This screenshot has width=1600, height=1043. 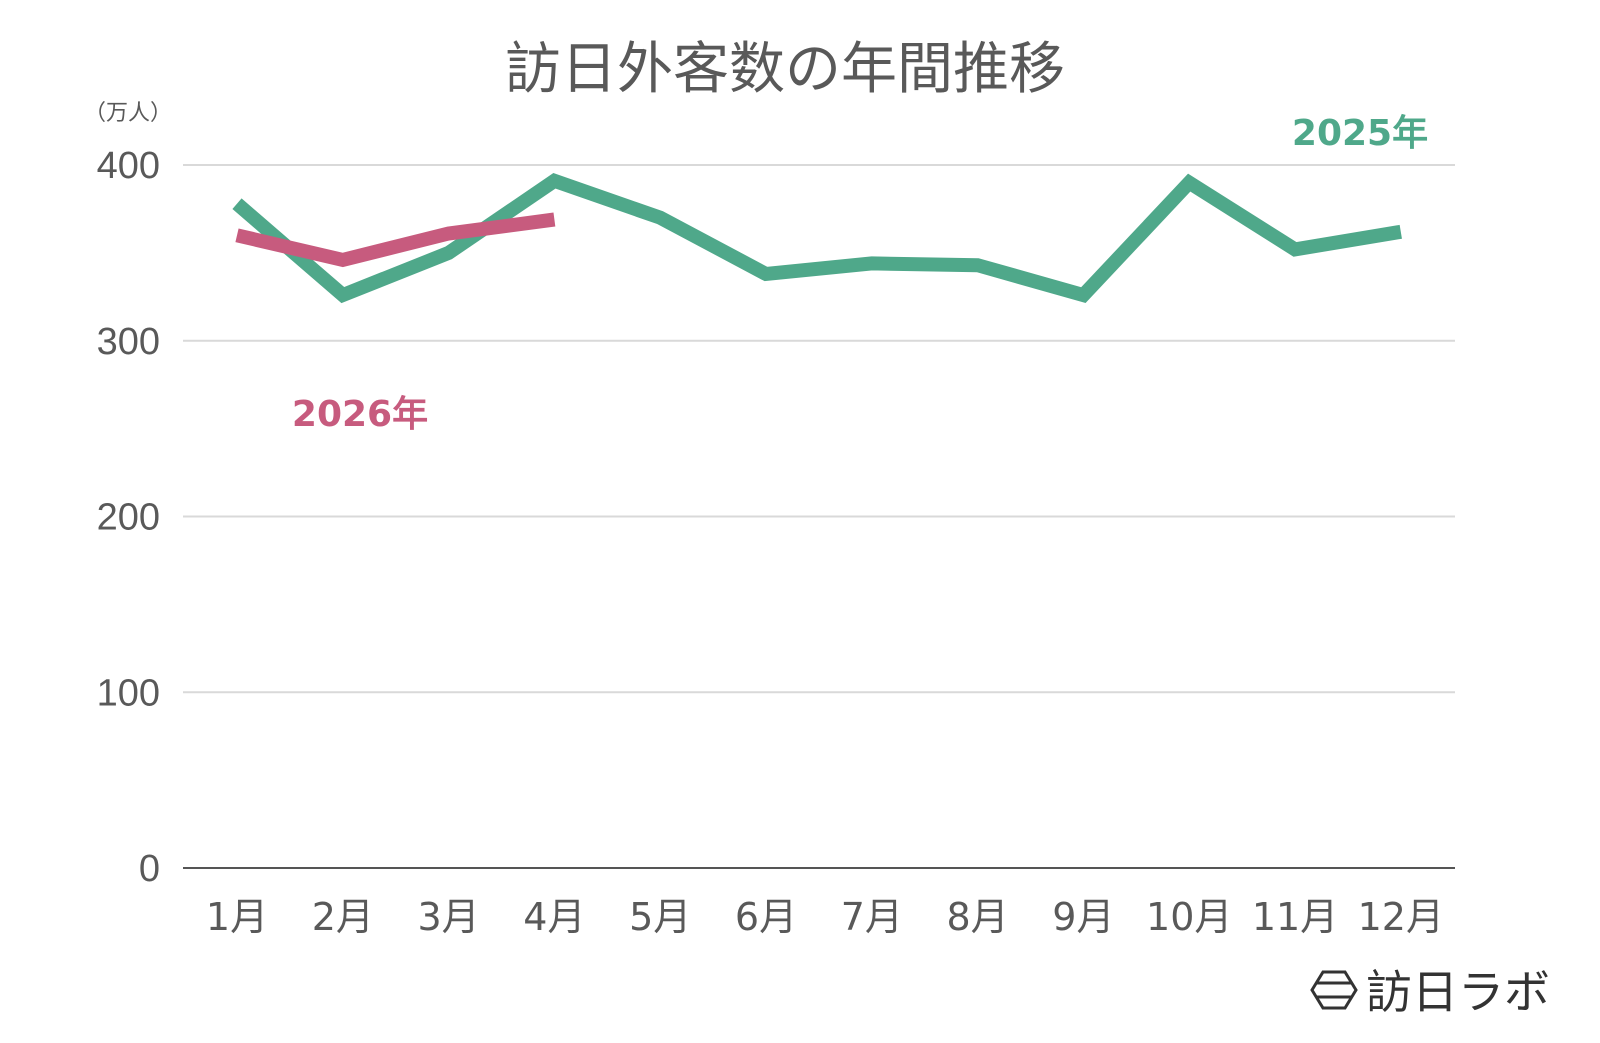 I want to click on x-tick-label: 12月, so click(x=1401, y=917).